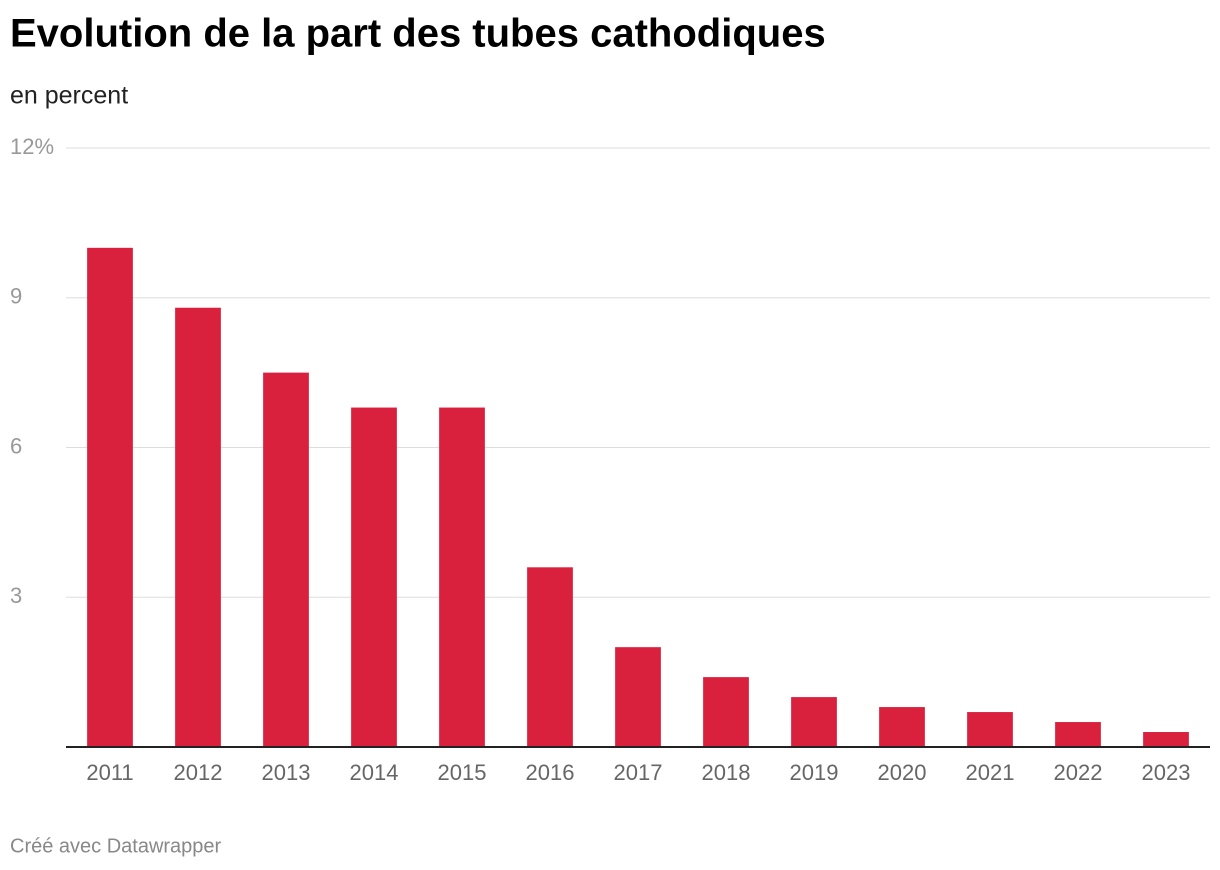 The width and height of the screenshot is (1220, 870). Describe the element at coordinates (69, 96) in the screenshot. I see `chart-subtitle: en percent` at that location.